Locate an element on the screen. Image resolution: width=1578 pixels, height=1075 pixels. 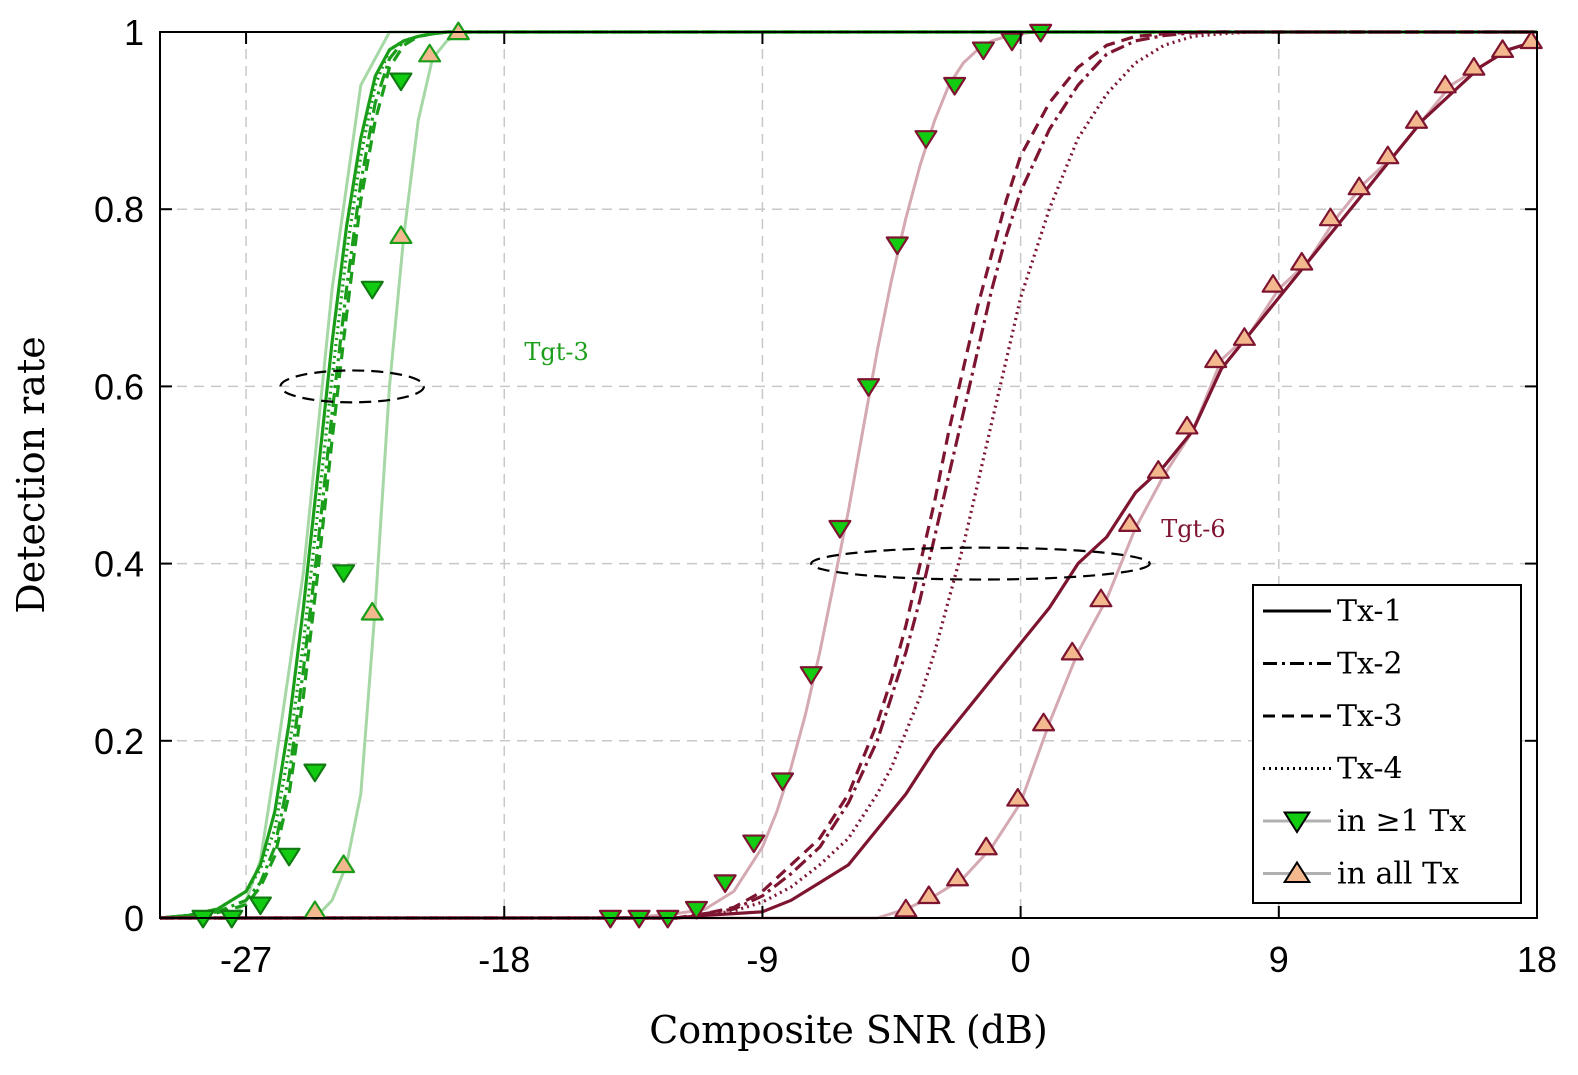
y-tick-label: 0.4 is located at coordinates (119, 564).